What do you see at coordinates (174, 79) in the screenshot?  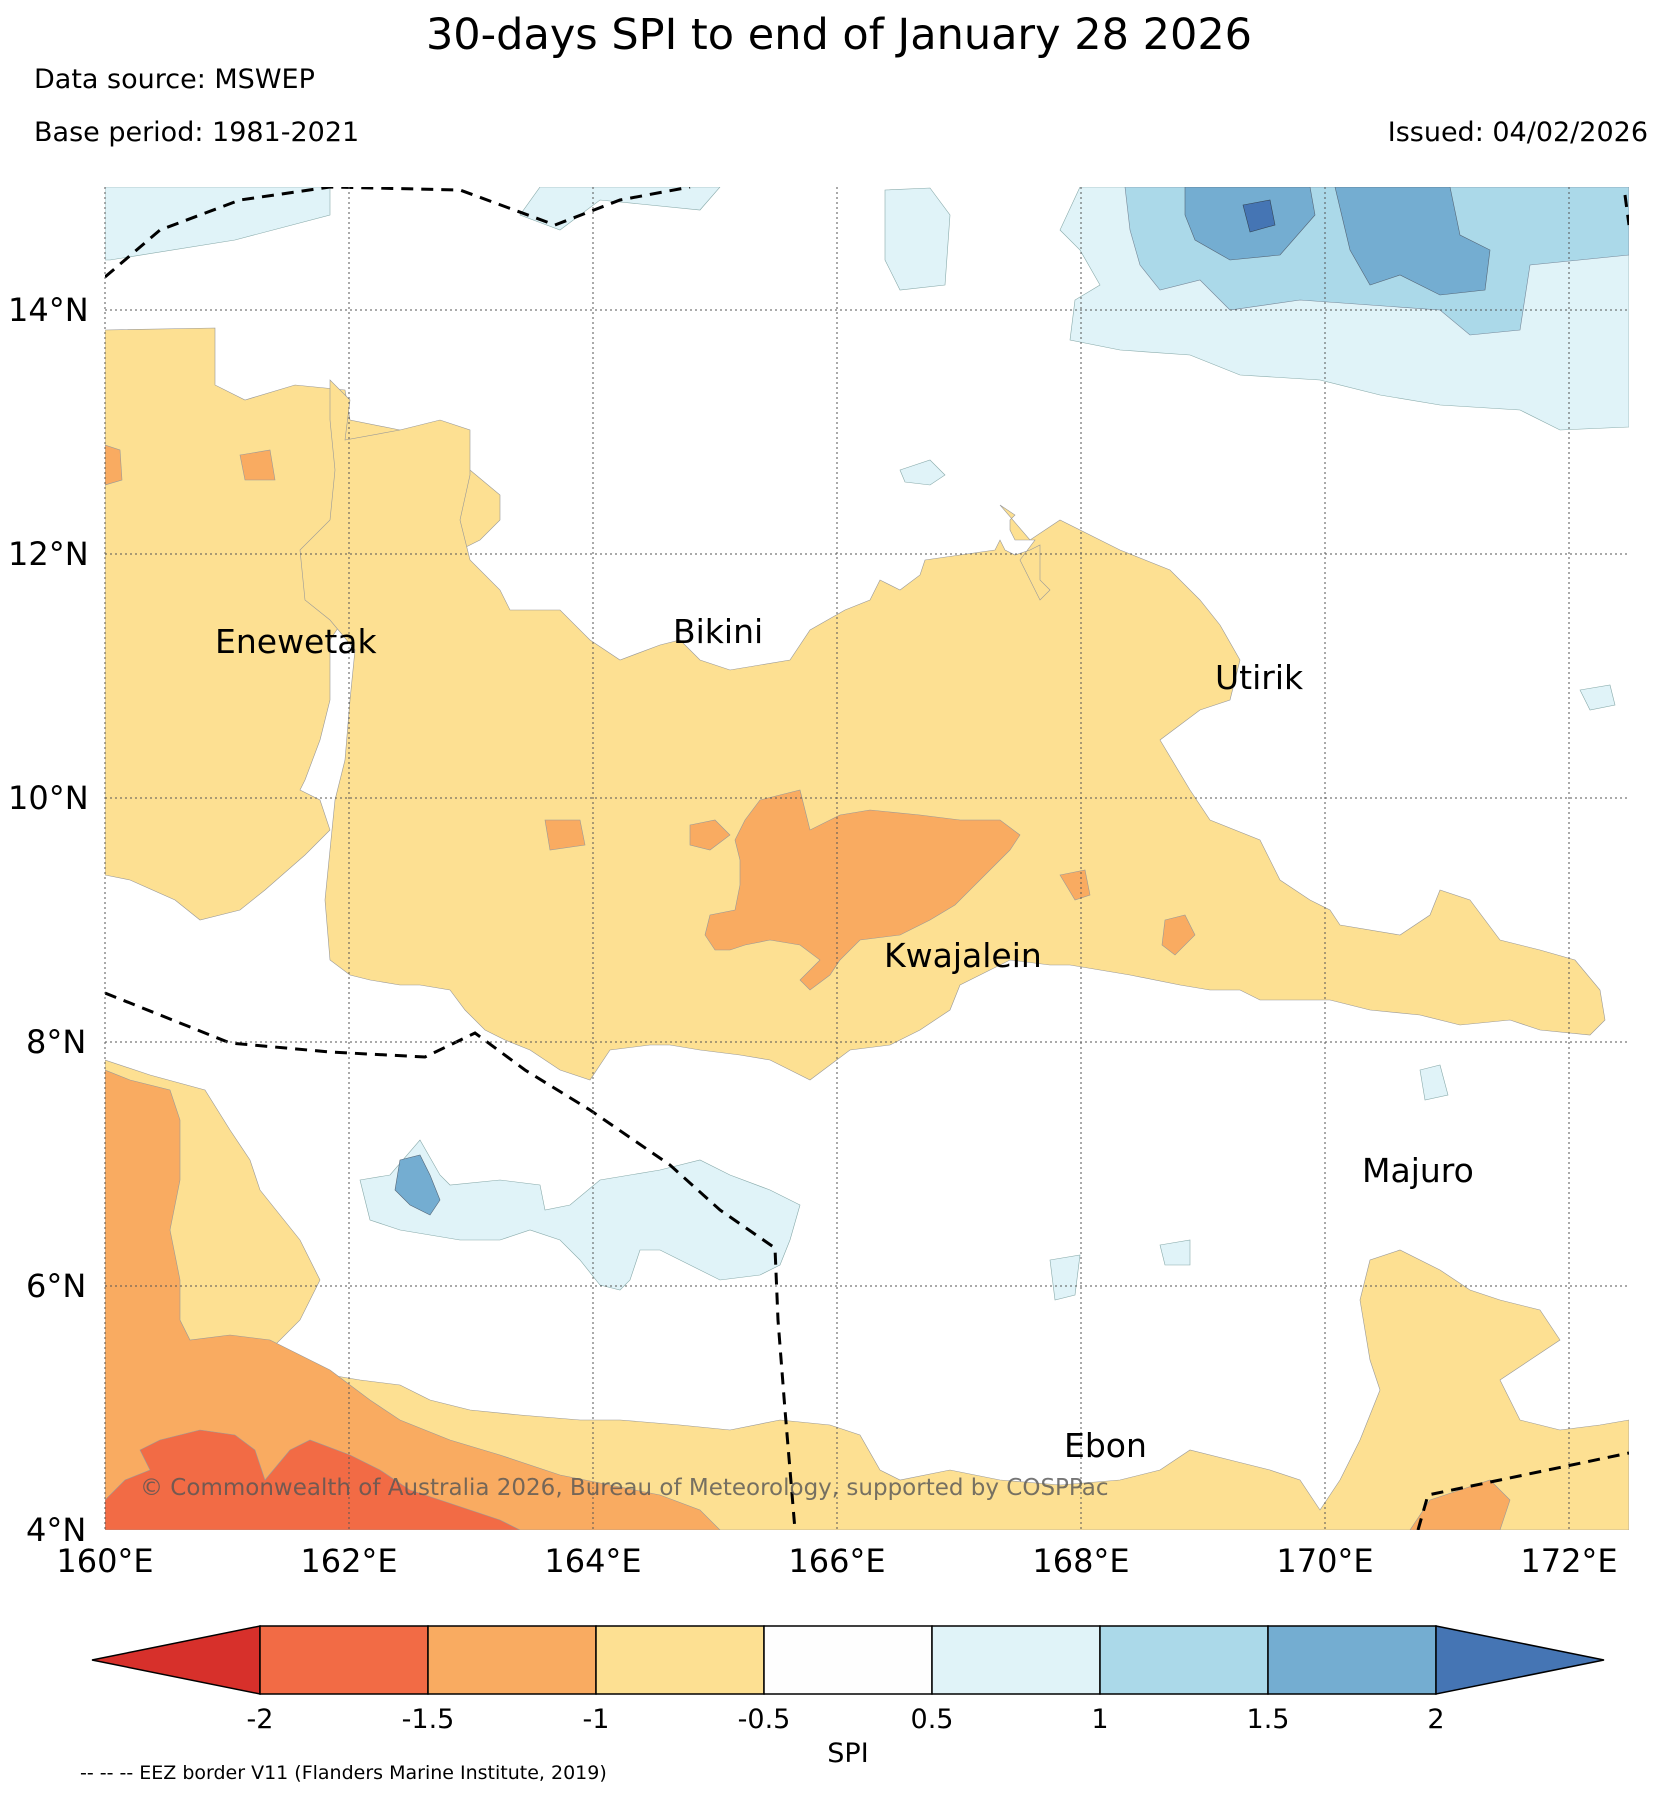 I see `data-source-label: Data source: MSWEP` at bounding box center [174, 79].